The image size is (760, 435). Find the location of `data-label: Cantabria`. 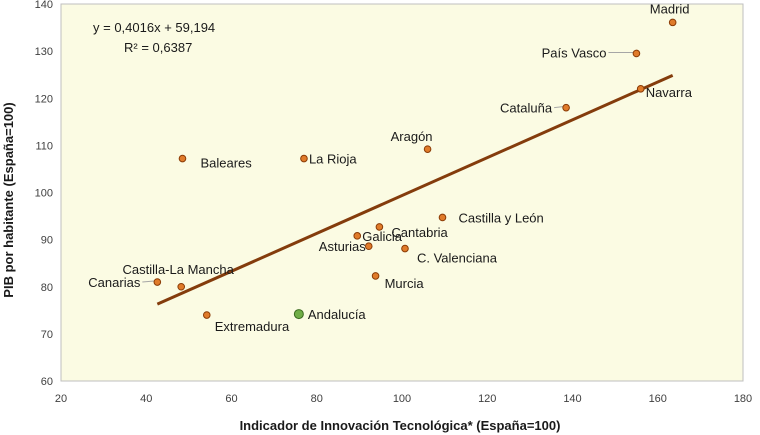

data-label: Cantabria is located at coordinates (419, 232).